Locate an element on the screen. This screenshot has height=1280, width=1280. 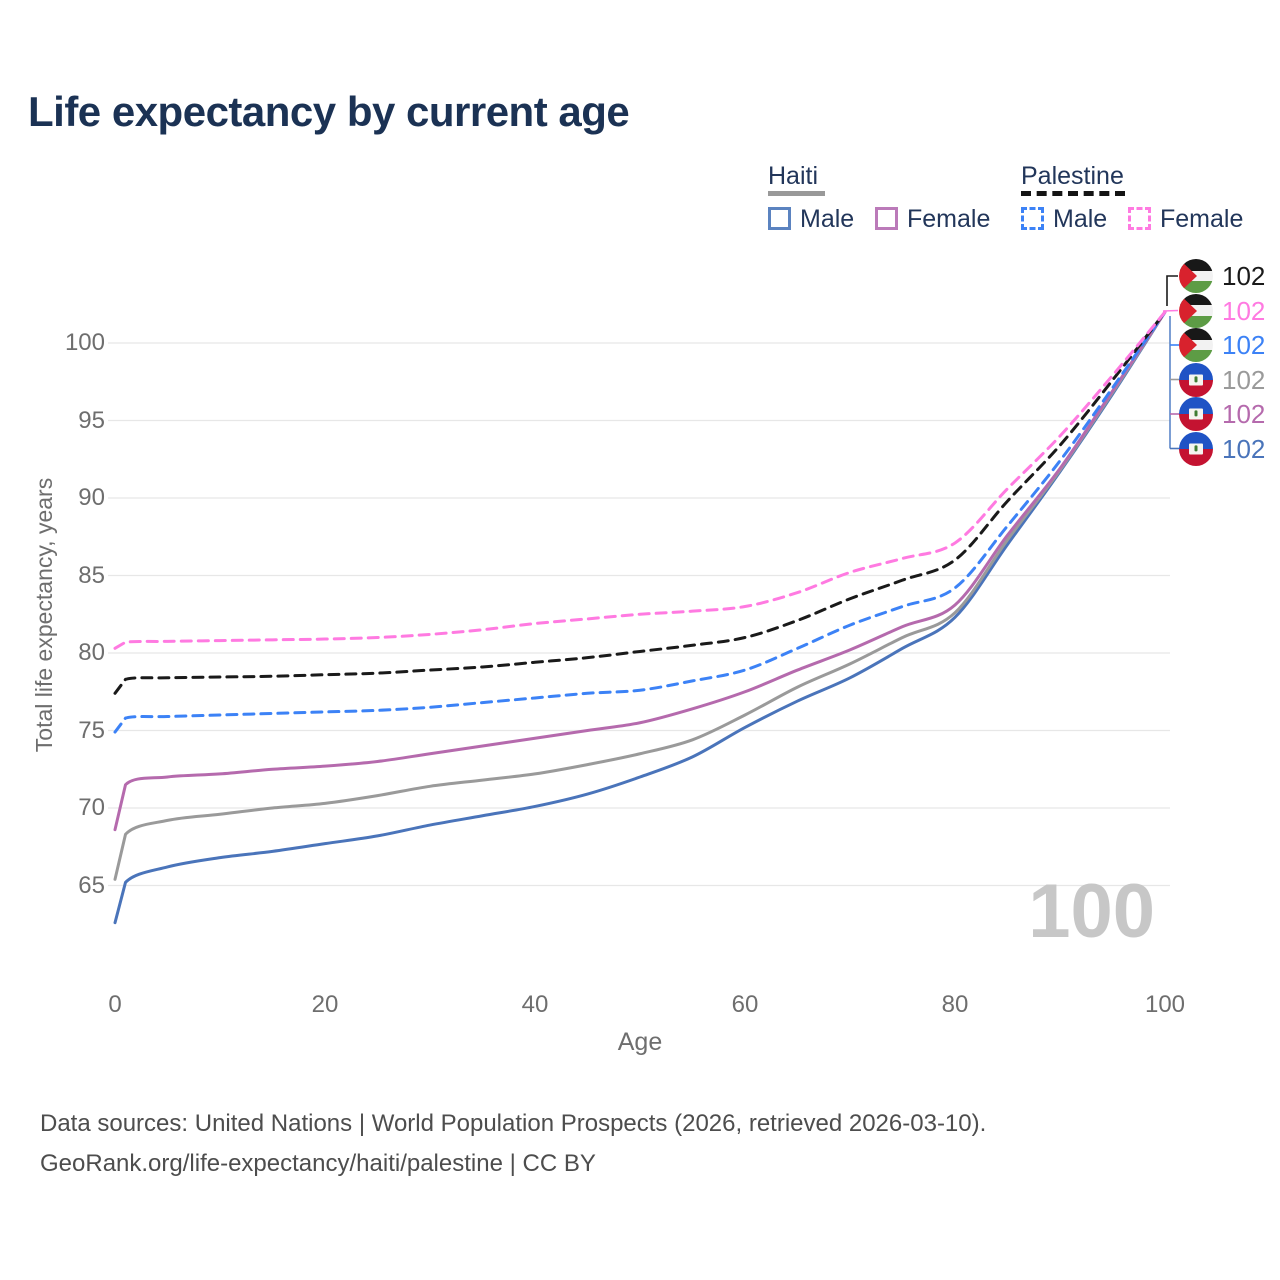
end-label-row-5: 102 is located at coordinates (1222, 448).